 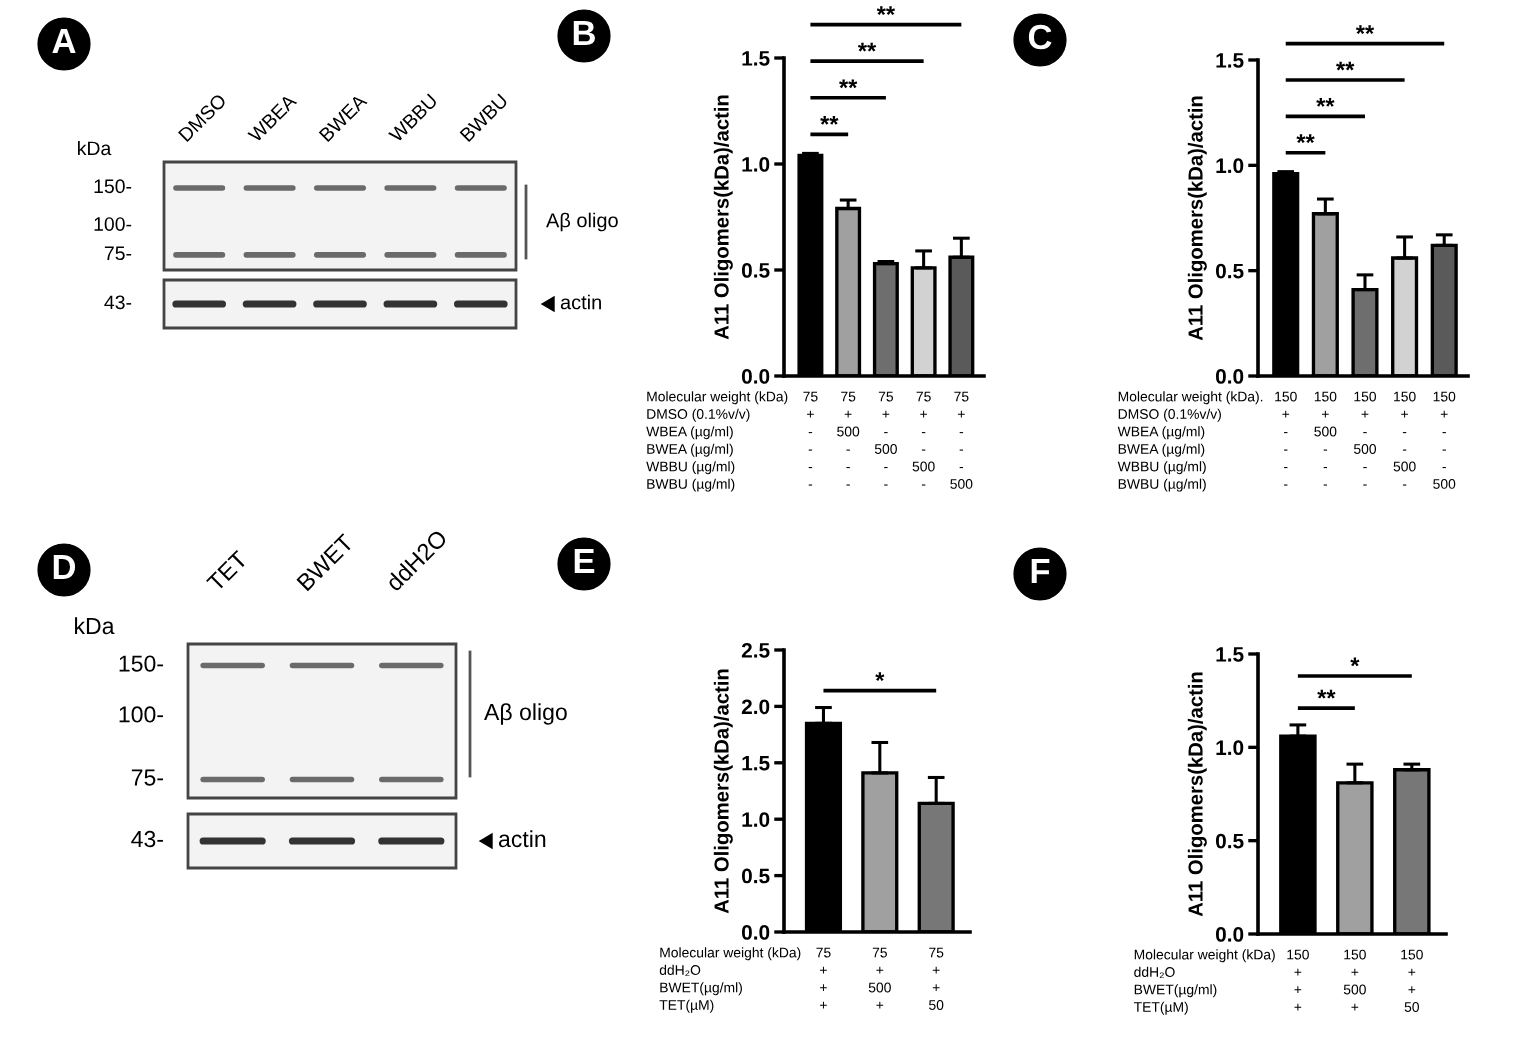 I want to click on chart-title: C, so click(x=1040, y=37).